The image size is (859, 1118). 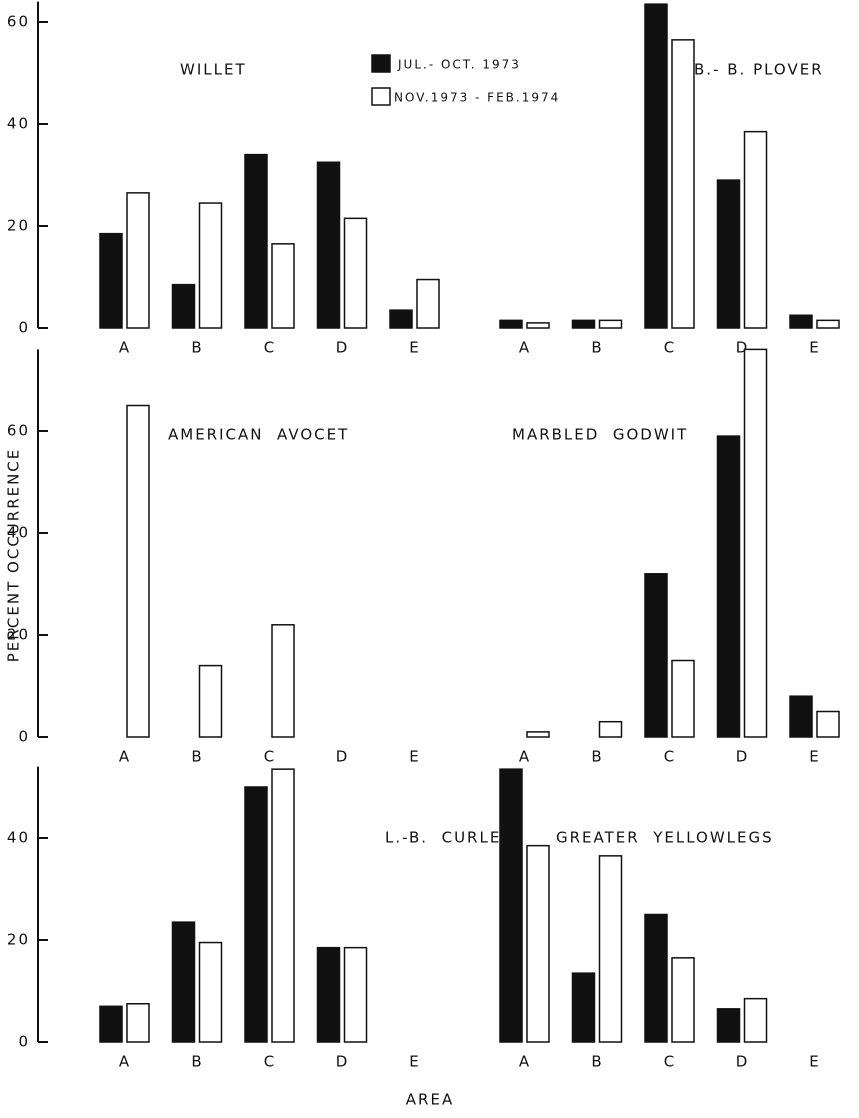 What do you see at coordinates (258, 435) in the screenshot?
I see `panel-title: AMERICAN AVOCET` at bounding box center [258, 435].